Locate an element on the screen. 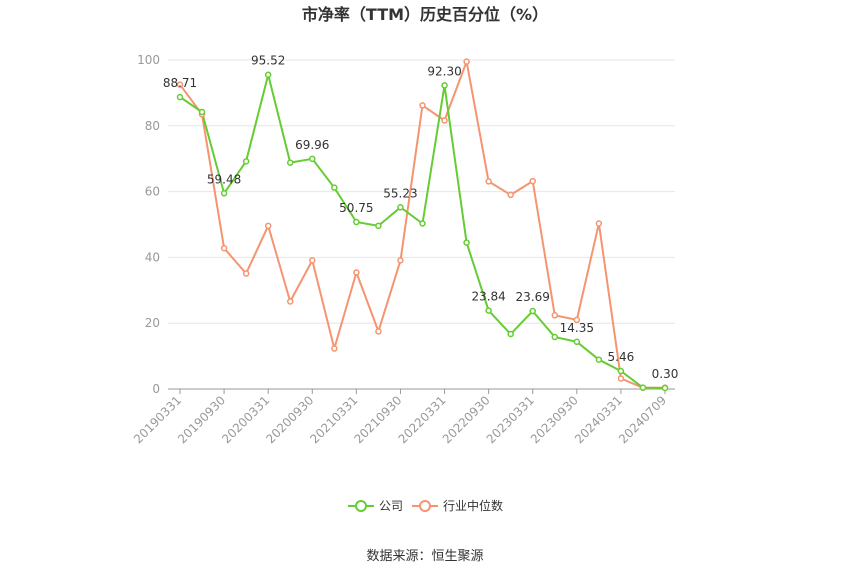  y-tick-label: 100 is located at coordinates (148, 60).